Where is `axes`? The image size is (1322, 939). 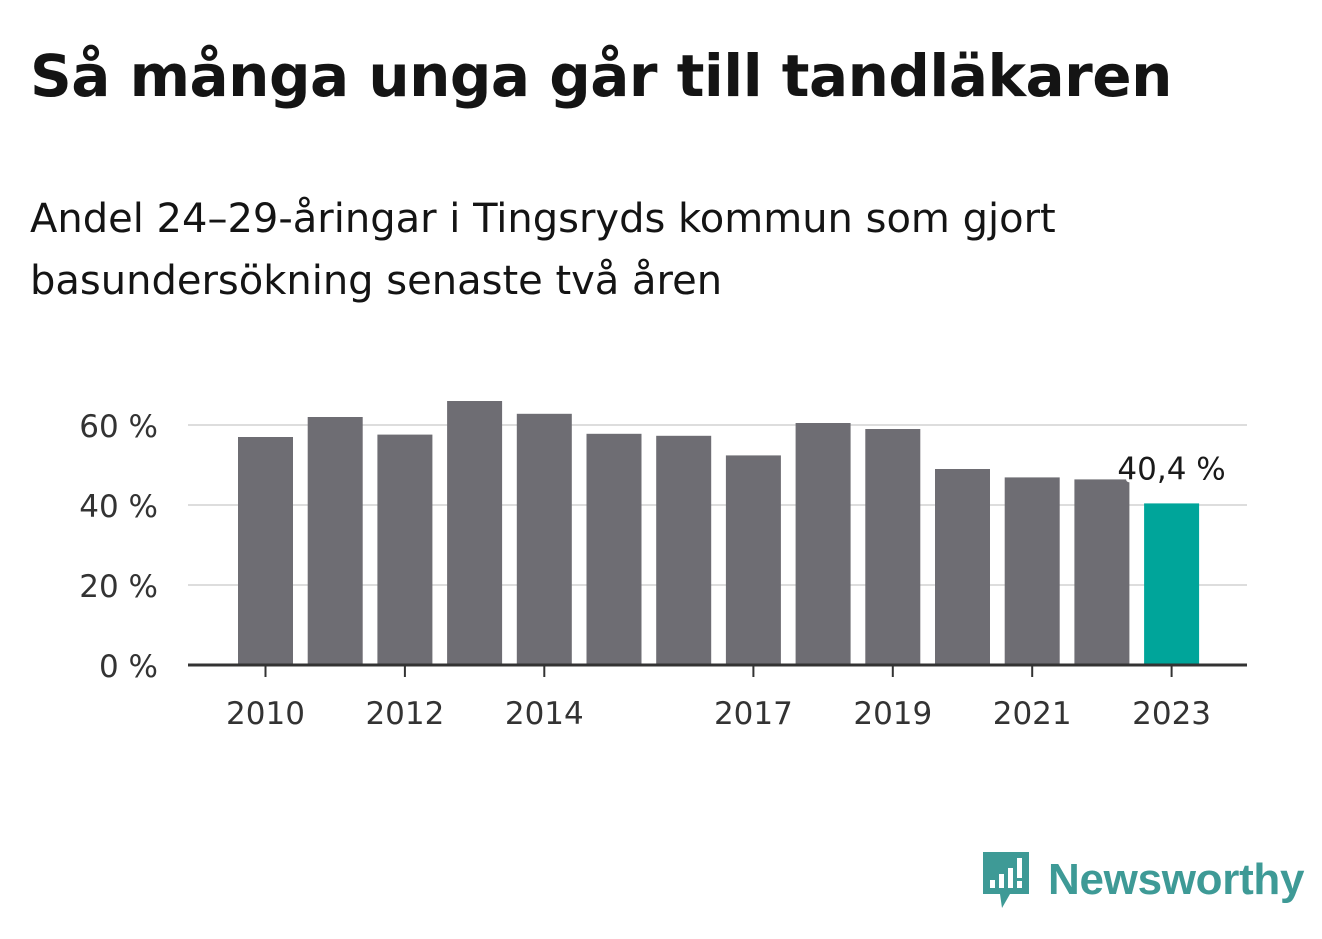 axes is located at coordinates (717, 670).